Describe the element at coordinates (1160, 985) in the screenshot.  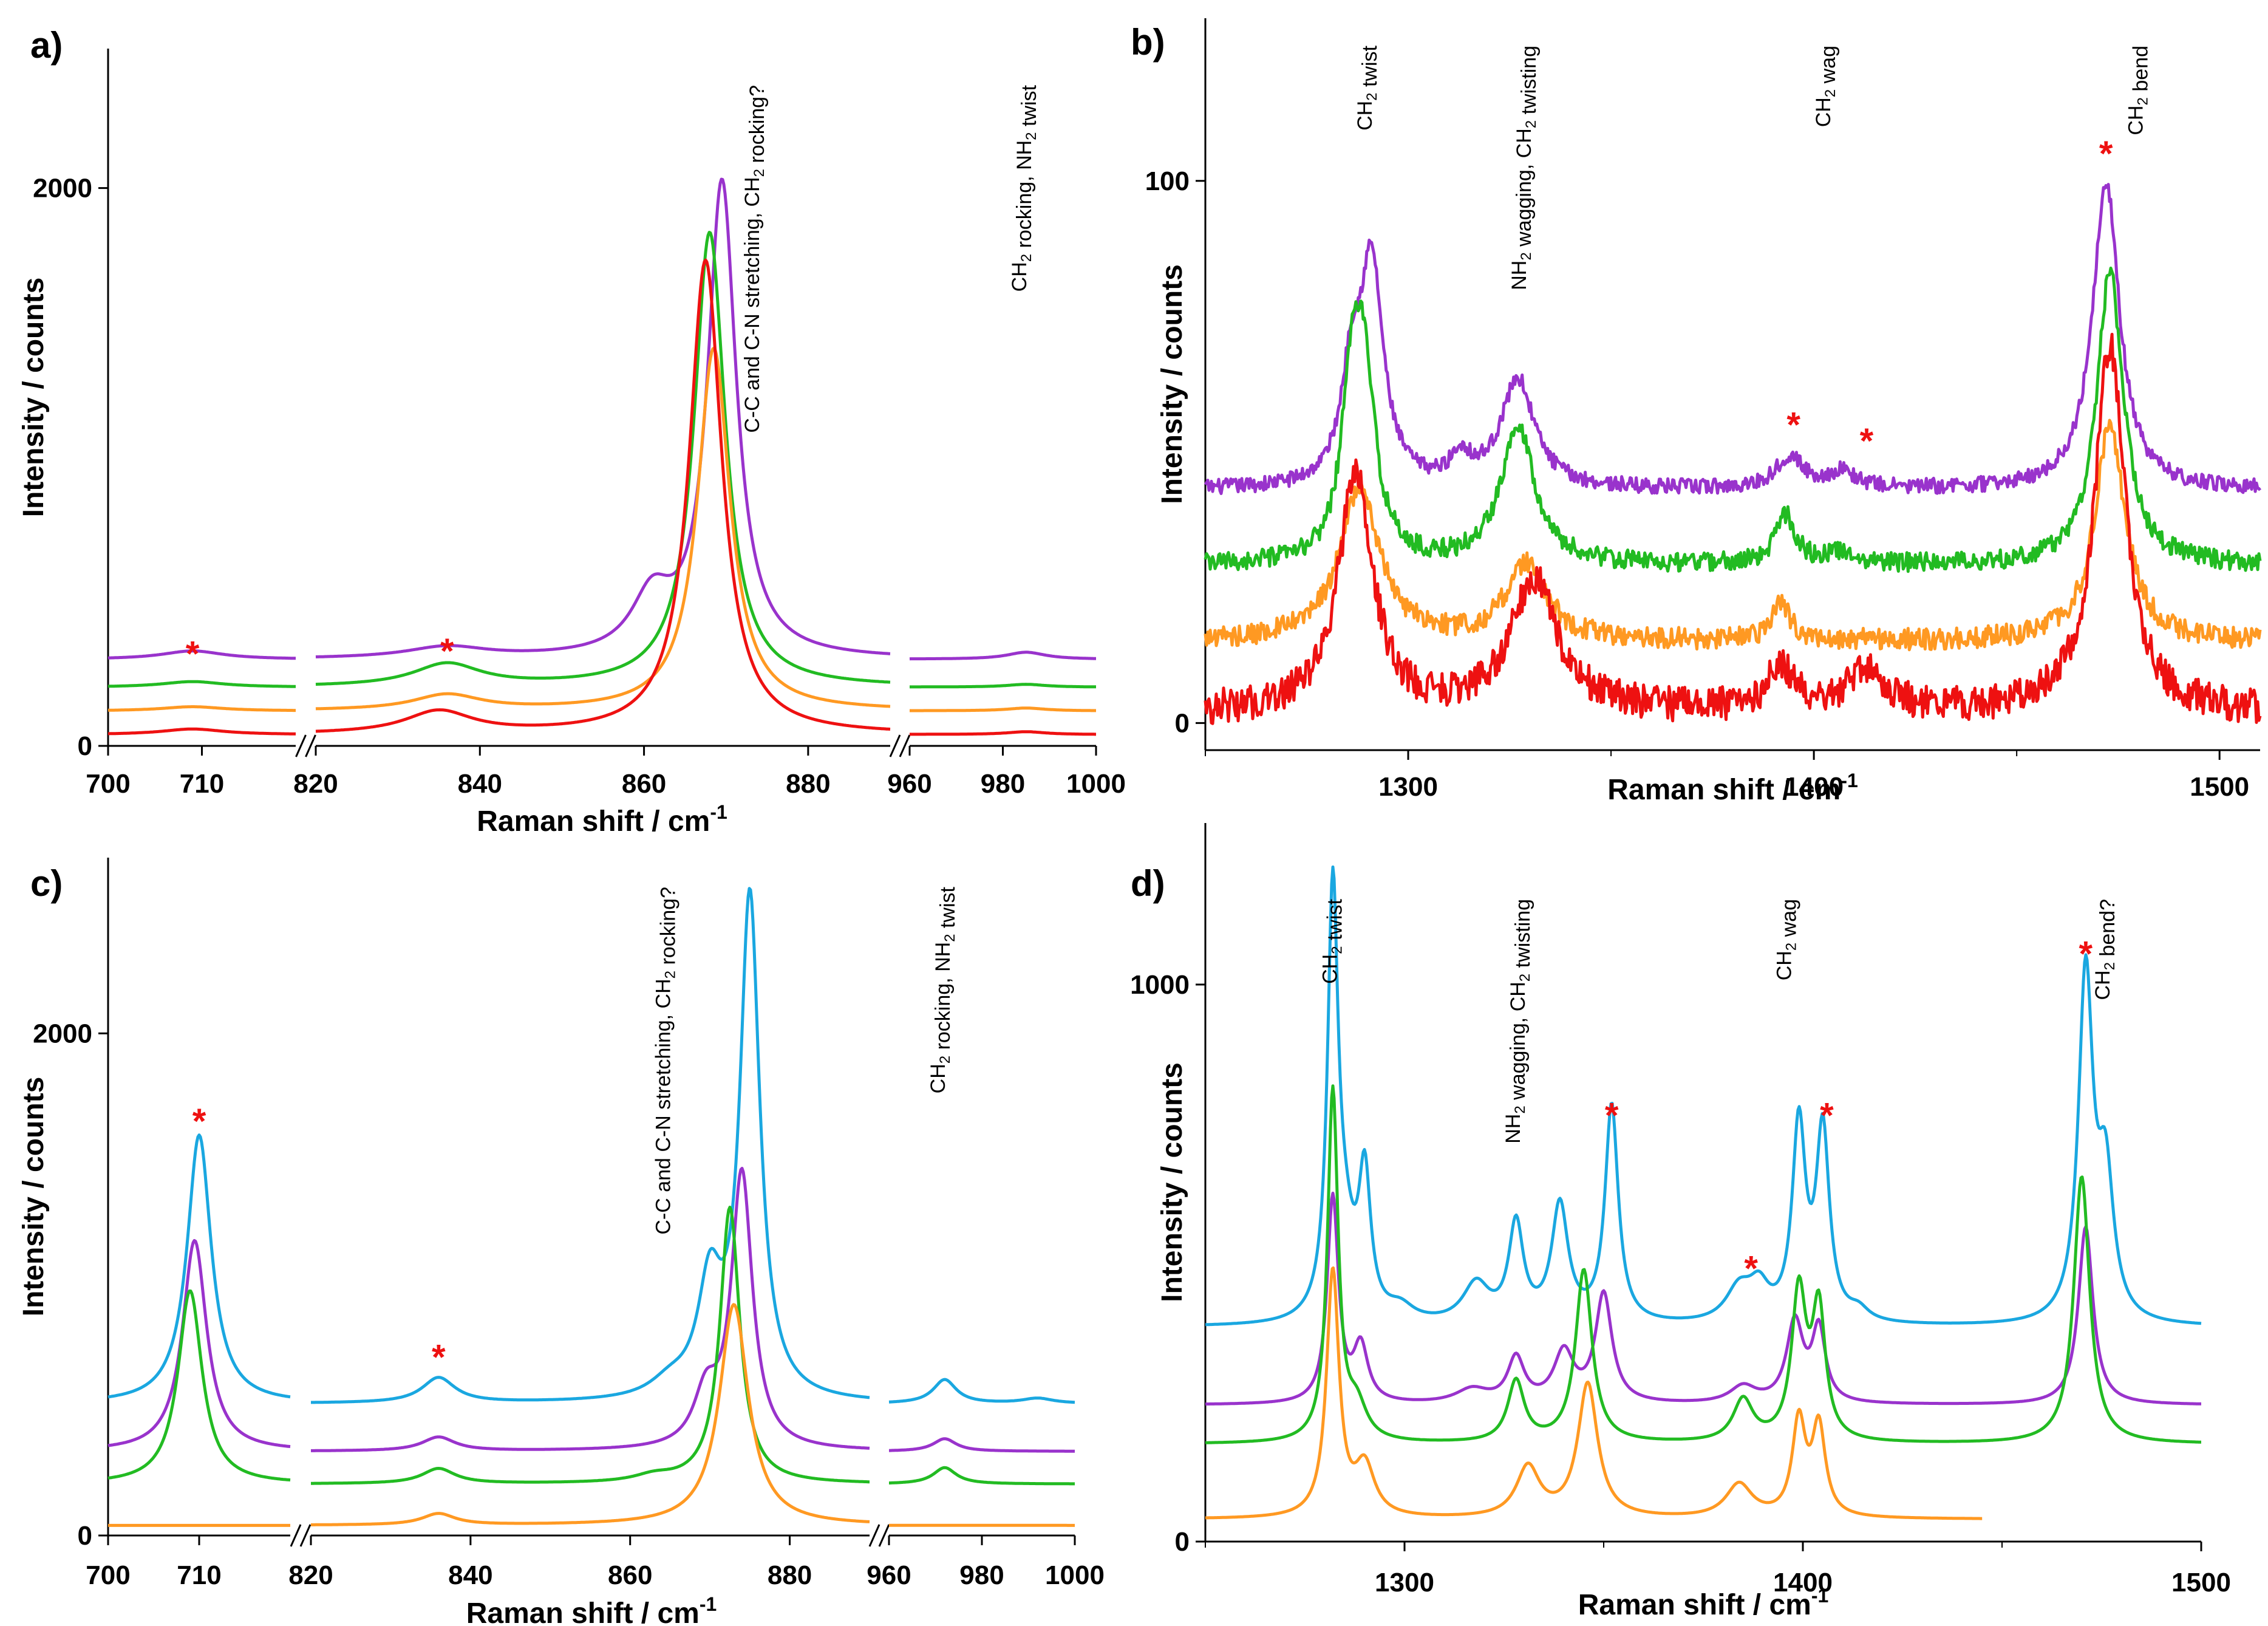
I see `y-tick-label: 1000` at that location.